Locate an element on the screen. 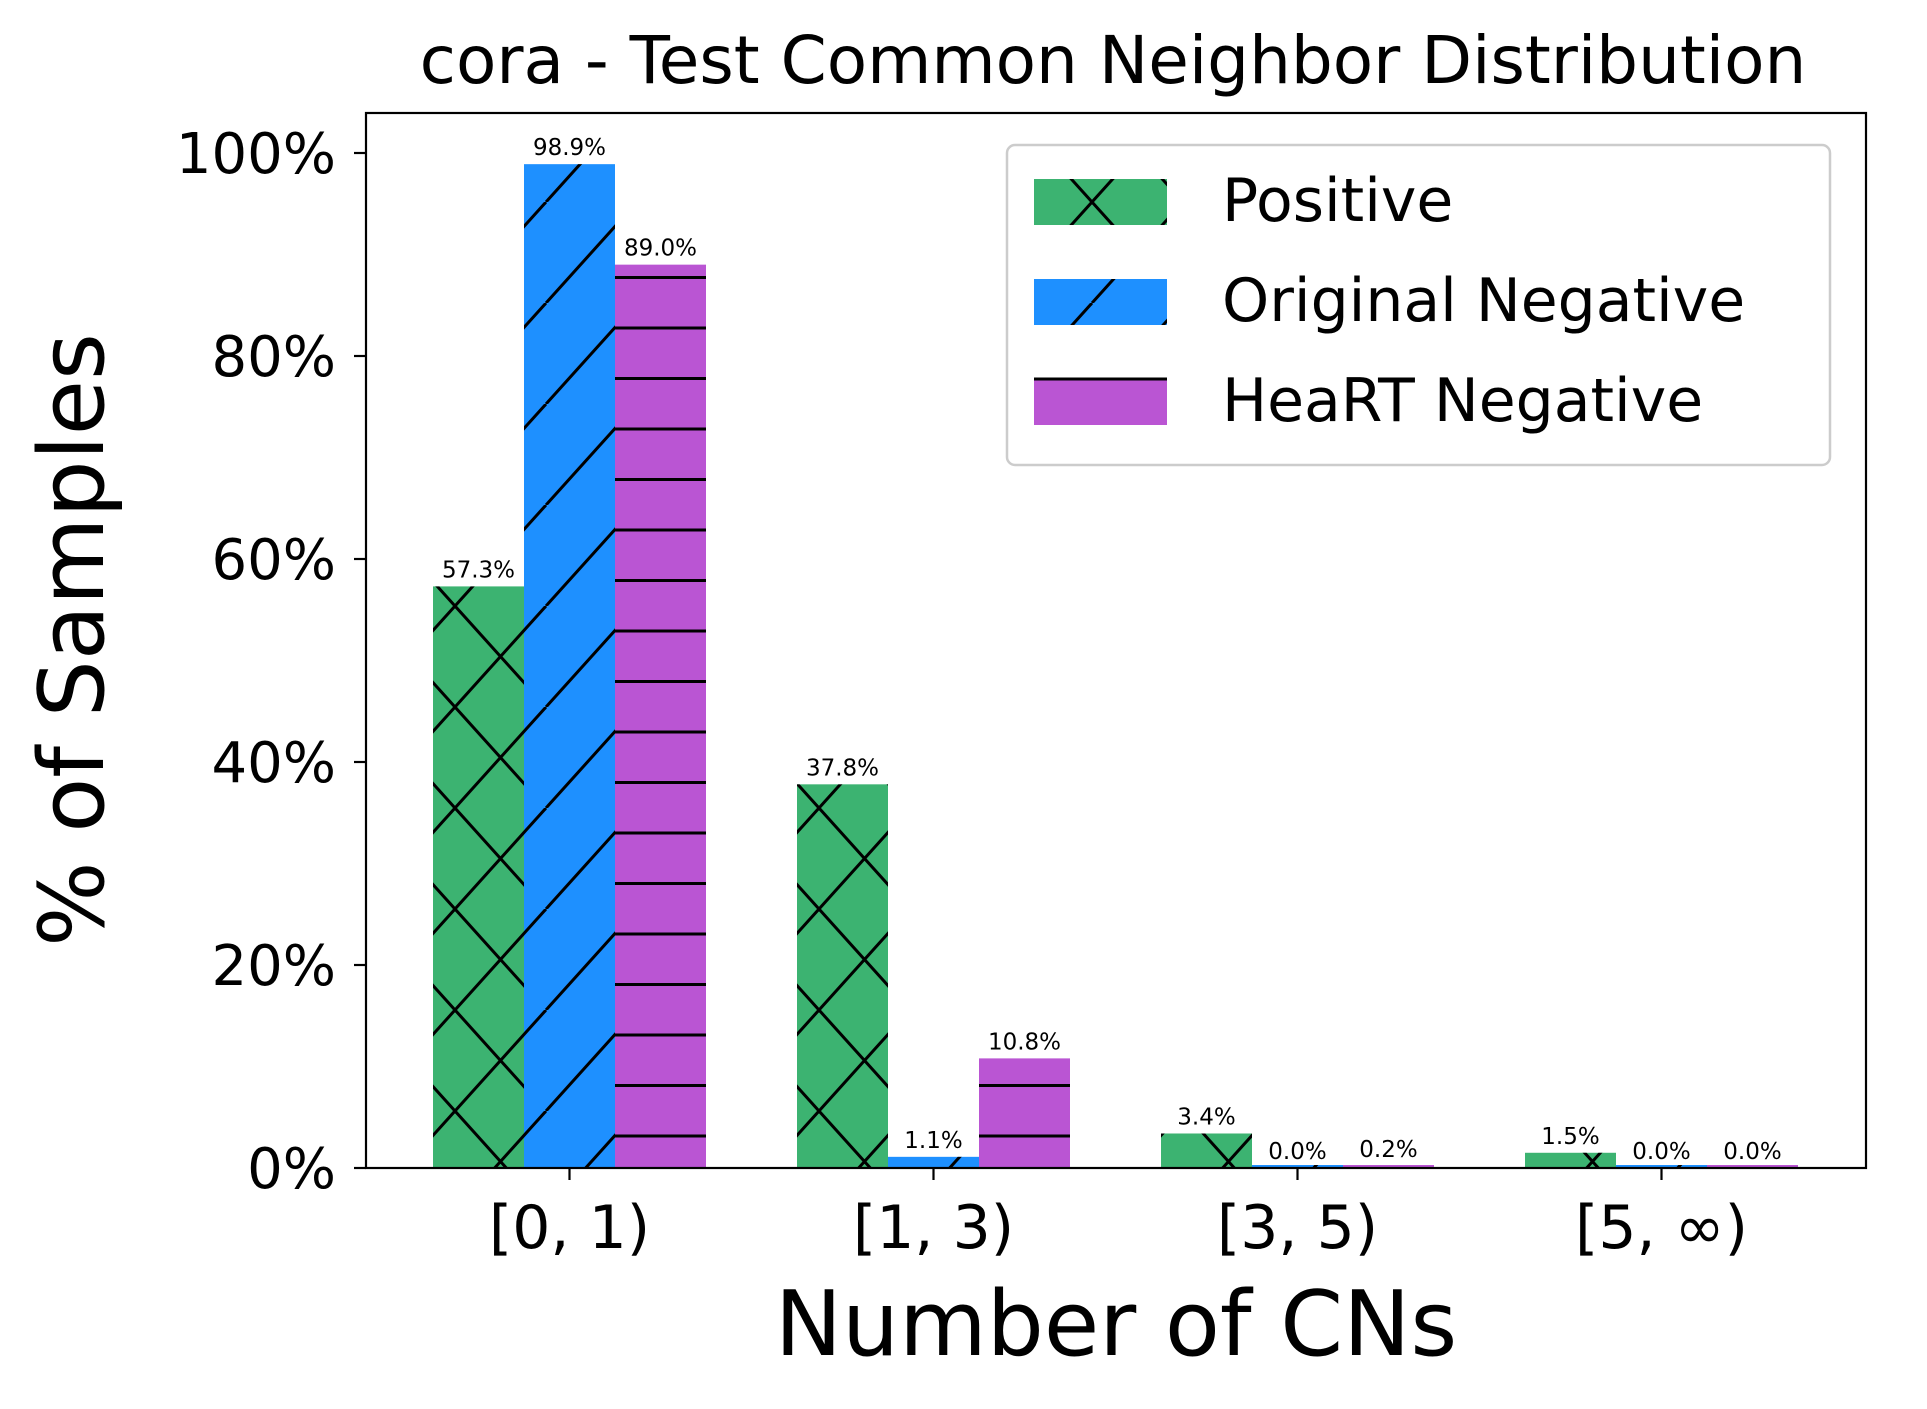 The width and height of the screenshot is (1927, 1409). y-tick-label-60: 60% is located at coordinates (274, 560).